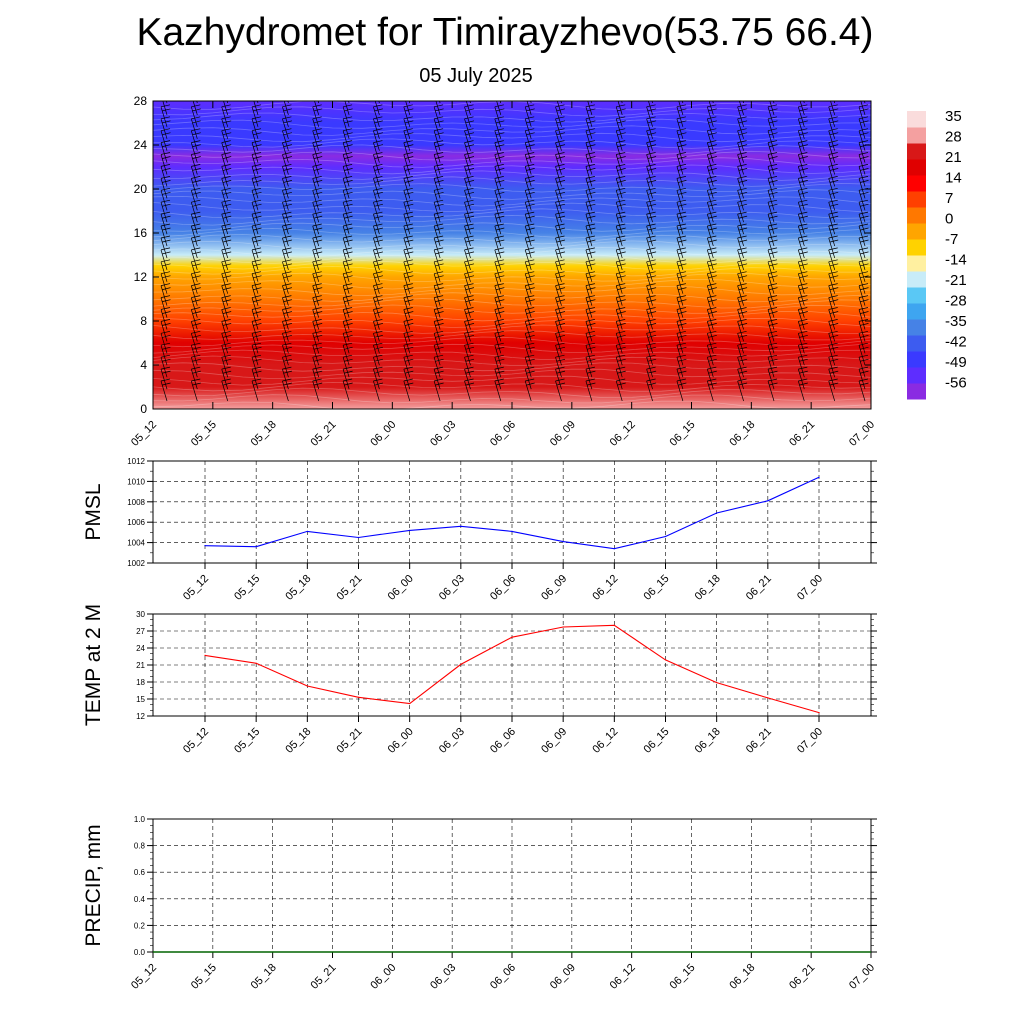  What do you see at coordinates (505, 32) in the screenshot?
I see `page-title: Kazhydromet for Timirayzhevo(53.75 66.4)` at bounding box center [505, 32].